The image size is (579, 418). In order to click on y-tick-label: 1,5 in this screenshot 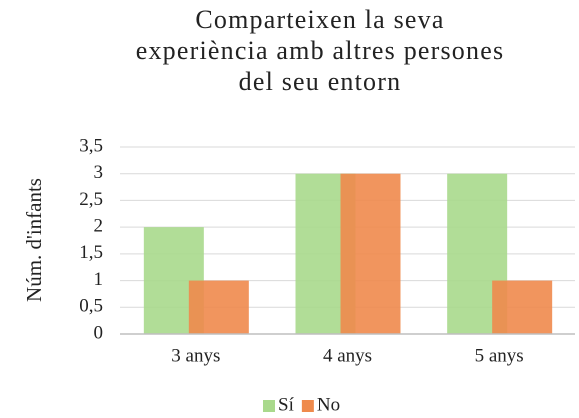, I will do `click(91, 252)`.